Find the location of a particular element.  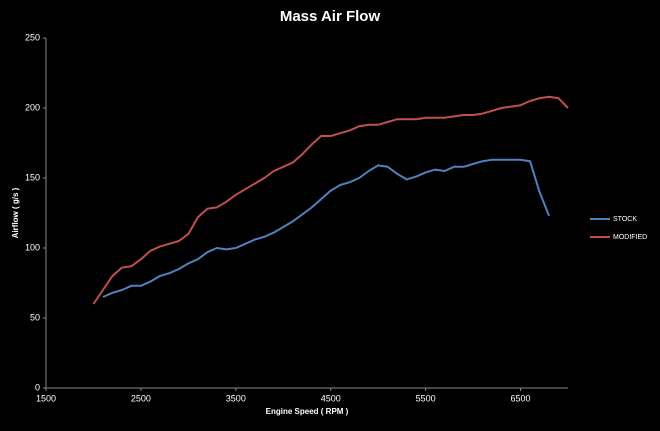

x-axis-title: Engine Speed ( RPM ) is located at coordinates (307, 411).